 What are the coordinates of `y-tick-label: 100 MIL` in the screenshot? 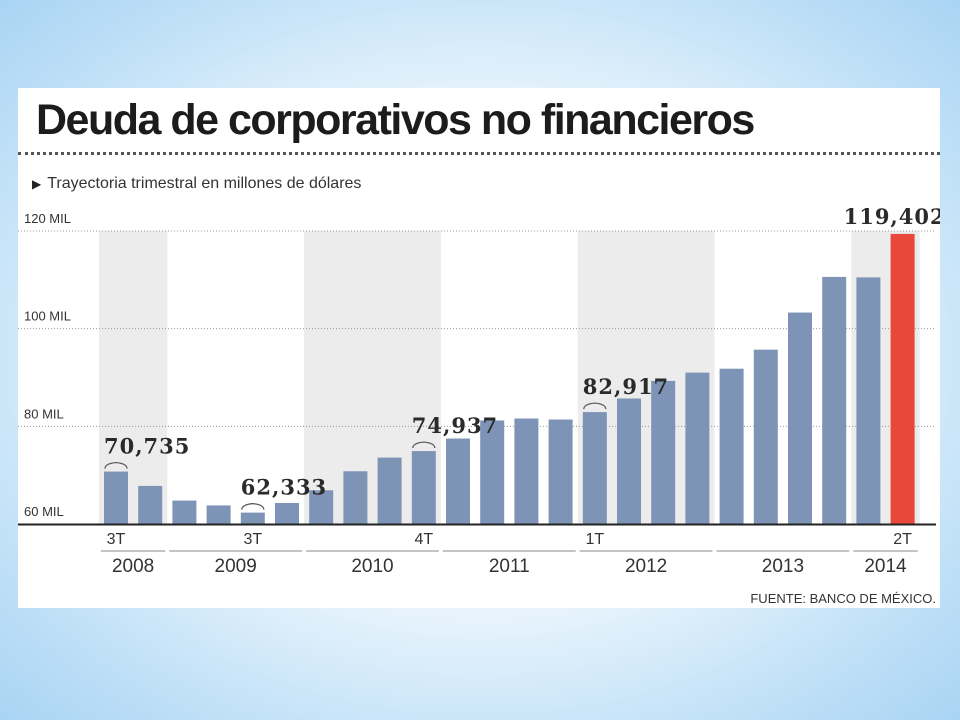 It's located at (47, 316).